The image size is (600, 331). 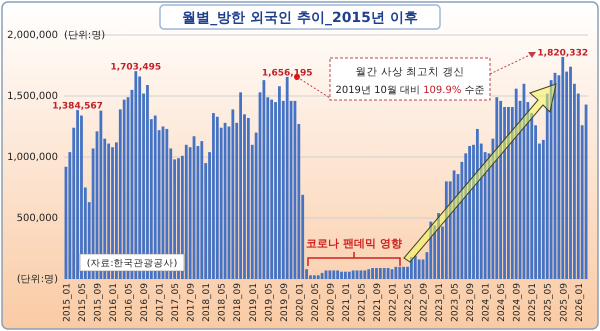 I want to click on x-tick-label: 2023_05, so click(x=455, y=302).